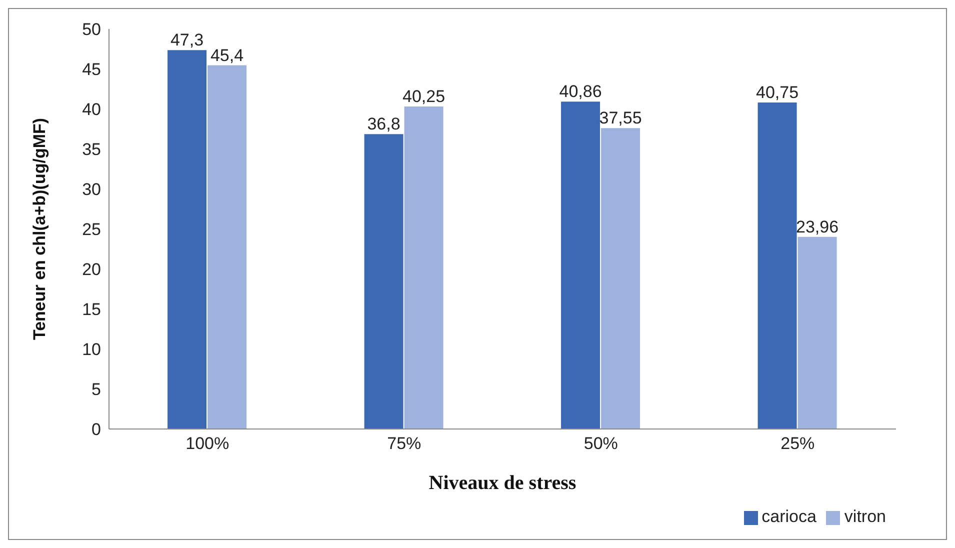  Describe the element at coordinates (91, 230) in the screenshot. I see `y-tick-label: 25` at that location.